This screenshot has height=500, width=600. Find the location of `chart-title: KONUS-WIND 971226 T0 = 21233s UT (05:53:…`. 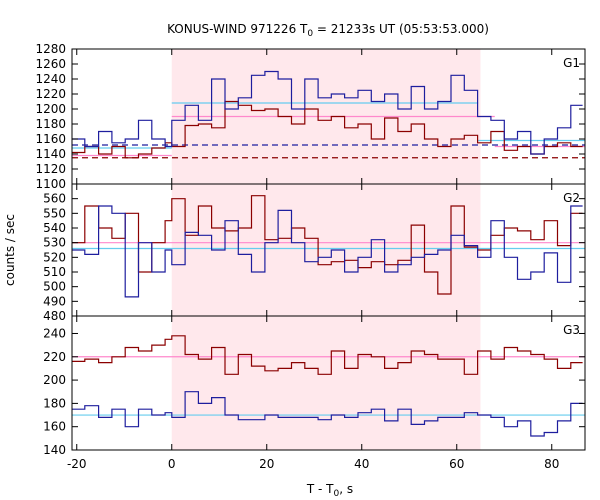

chart-title: KONUS-WIND 971226 T0 = 21233s UT (05:53:… is located at coordinates (328, 30).